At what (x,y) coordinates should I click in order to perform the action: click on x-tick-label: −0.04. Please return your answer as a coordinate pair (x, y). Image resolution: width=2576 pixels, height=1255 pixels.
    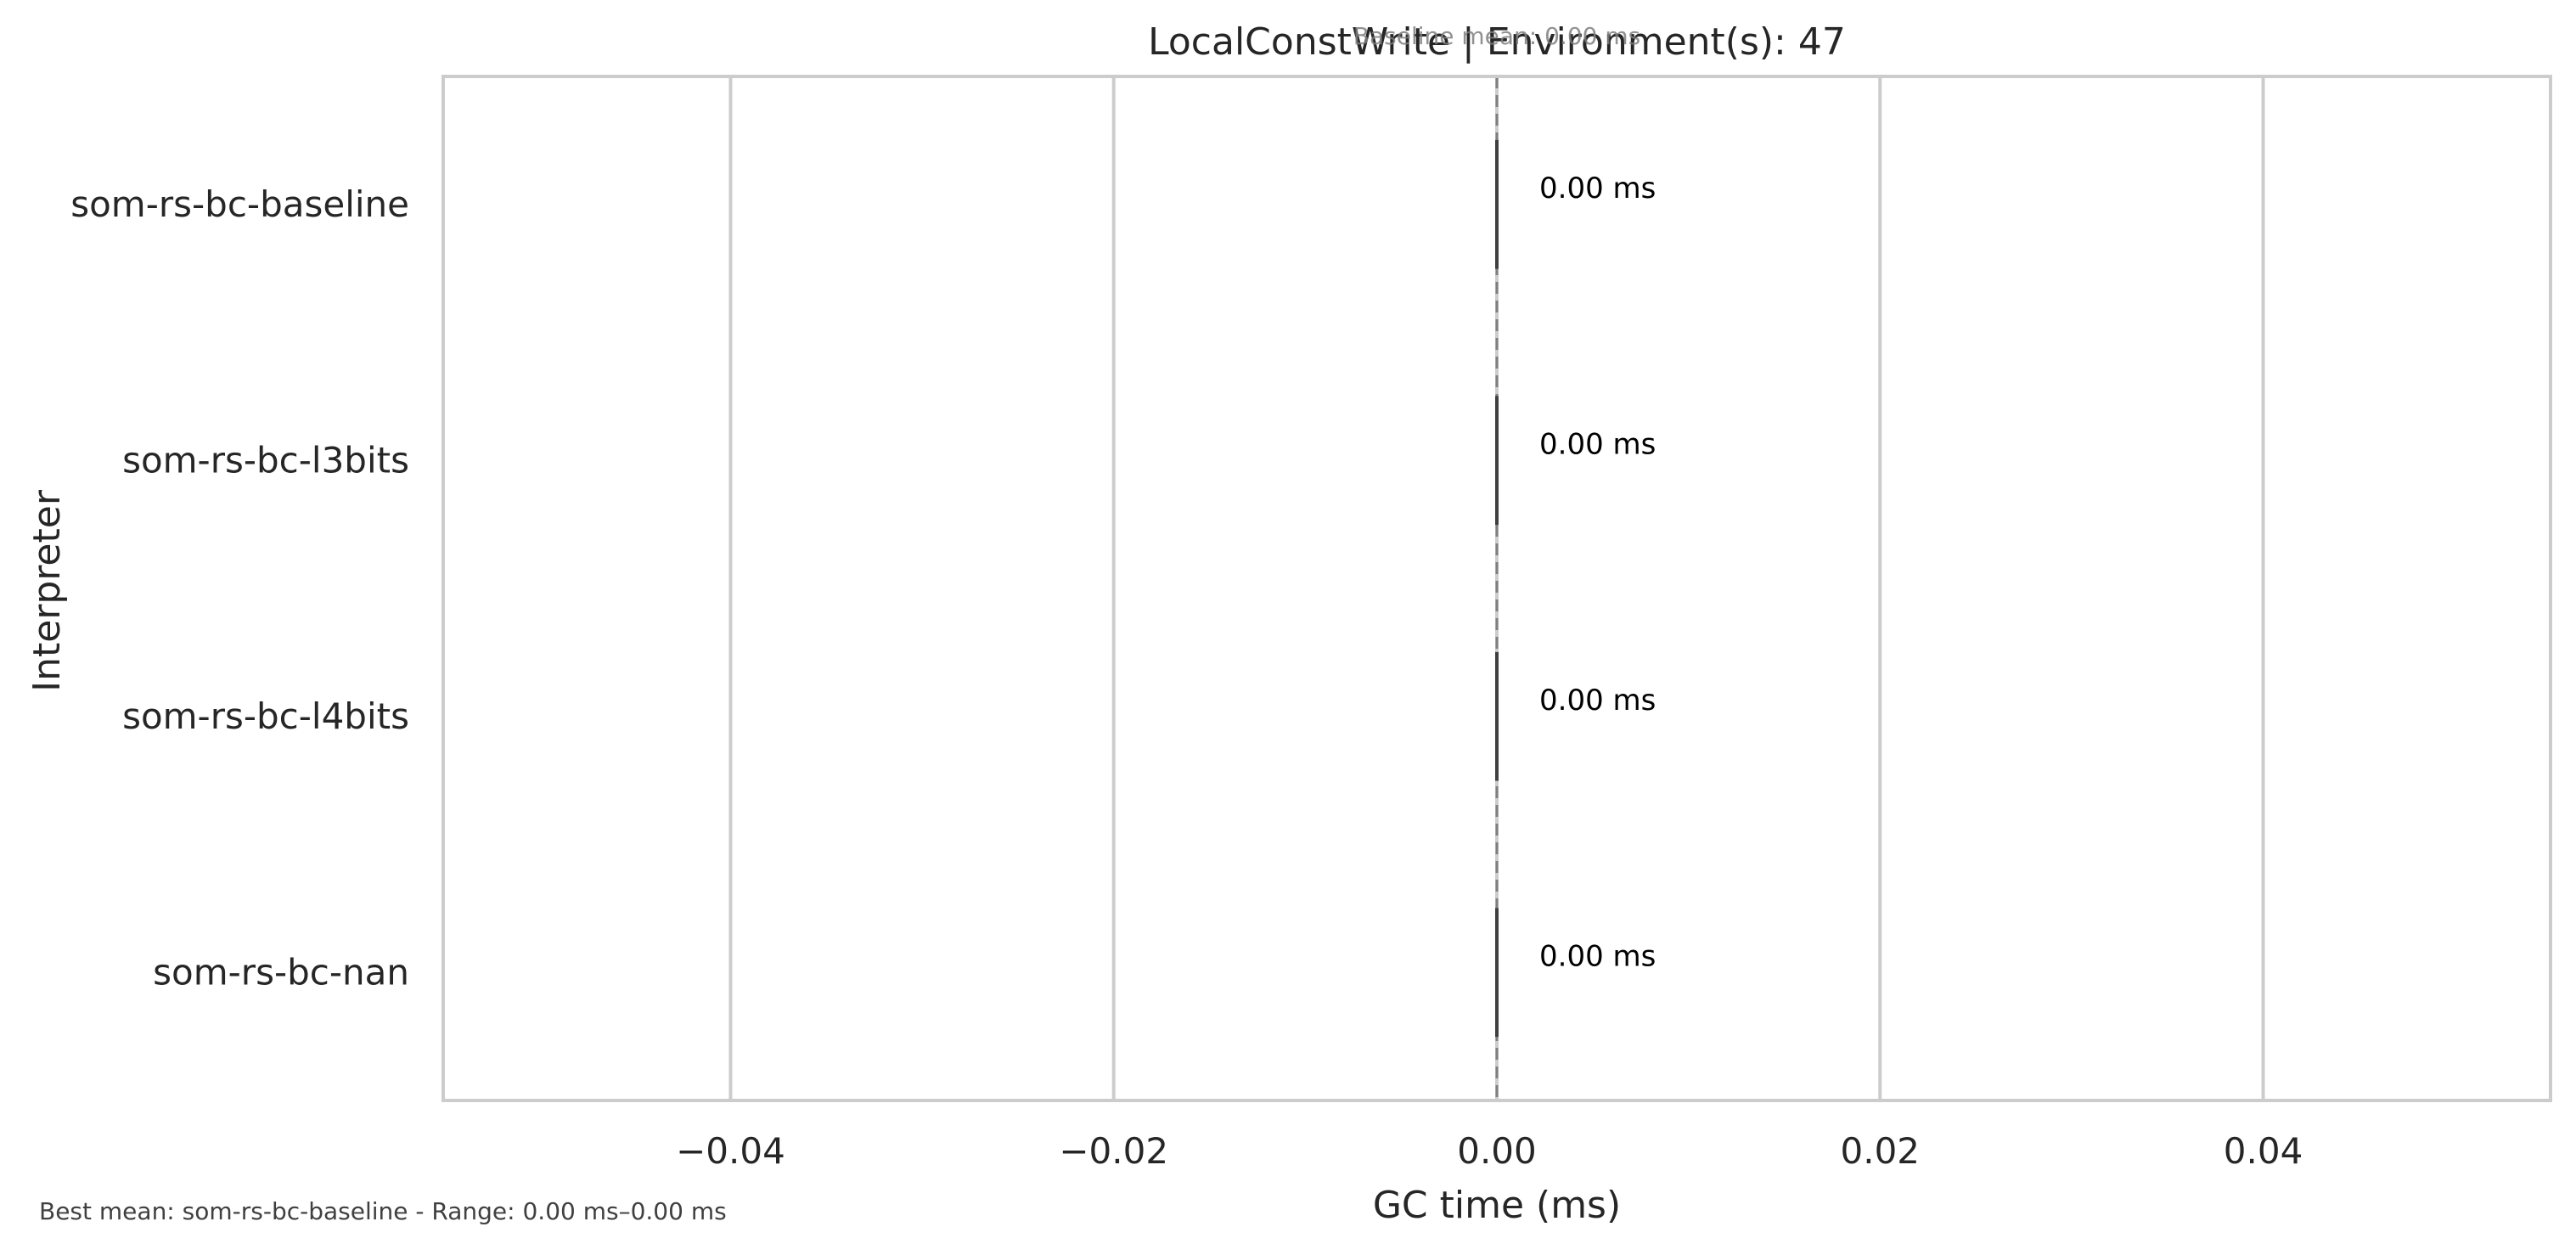
    Looking at the image, I should click on (730, 1151).